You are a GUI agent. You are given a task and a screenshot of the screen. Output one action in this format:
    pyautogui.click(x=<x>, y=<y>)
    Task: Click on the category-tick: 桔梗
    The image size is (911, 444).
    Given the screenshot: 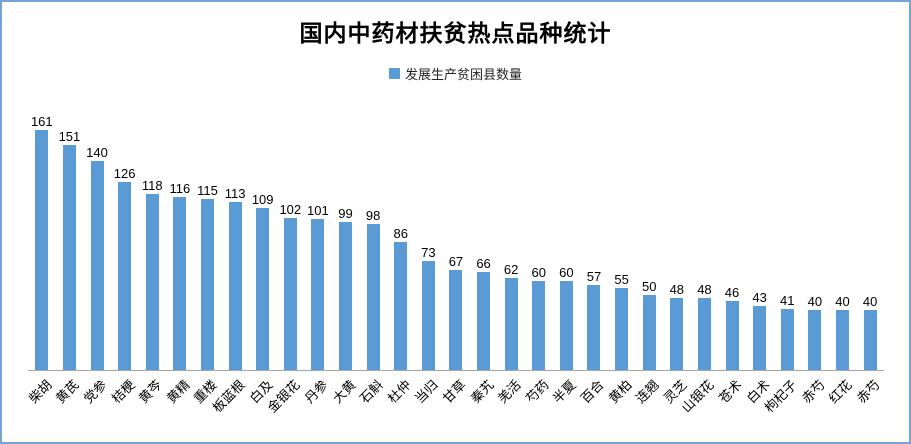 What is the action you would take?
    pyautogui.click(x=123, y=407)
    